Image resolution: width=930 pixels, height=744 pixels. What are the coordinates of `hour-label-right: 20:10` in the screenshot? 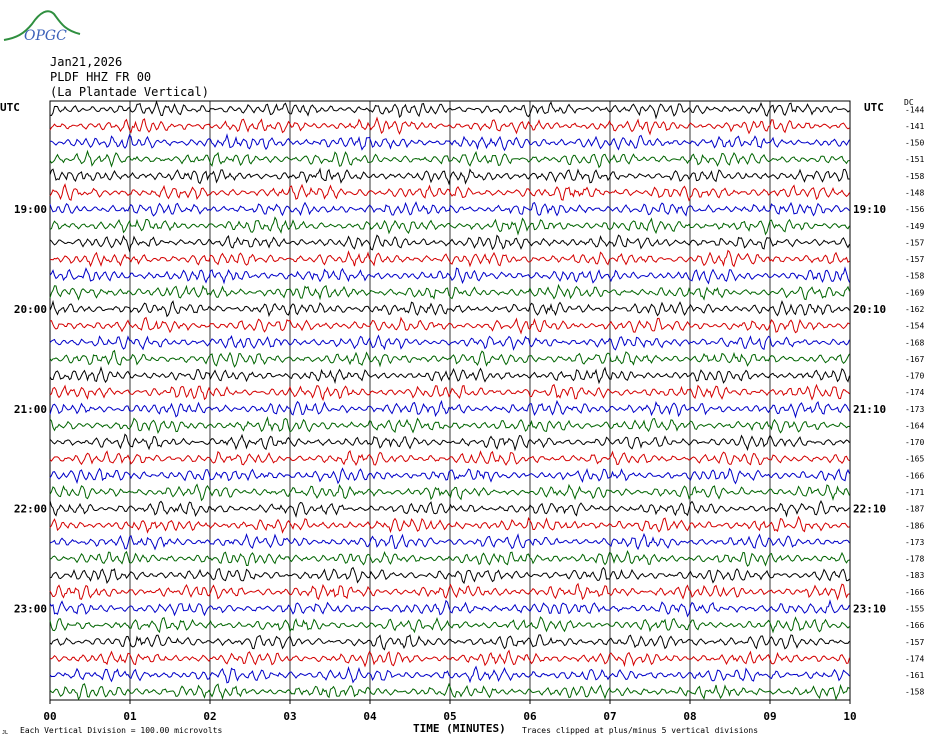 It's located at (869, 309).